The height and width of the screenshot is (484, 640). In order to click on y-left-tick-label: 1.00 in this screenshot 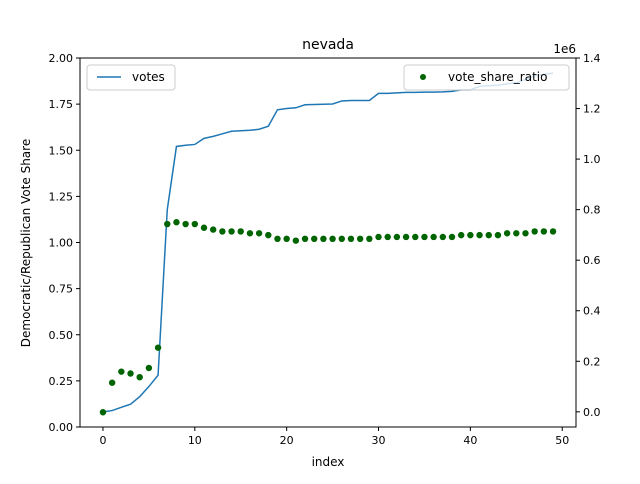, I will do `click(61, 243)`.